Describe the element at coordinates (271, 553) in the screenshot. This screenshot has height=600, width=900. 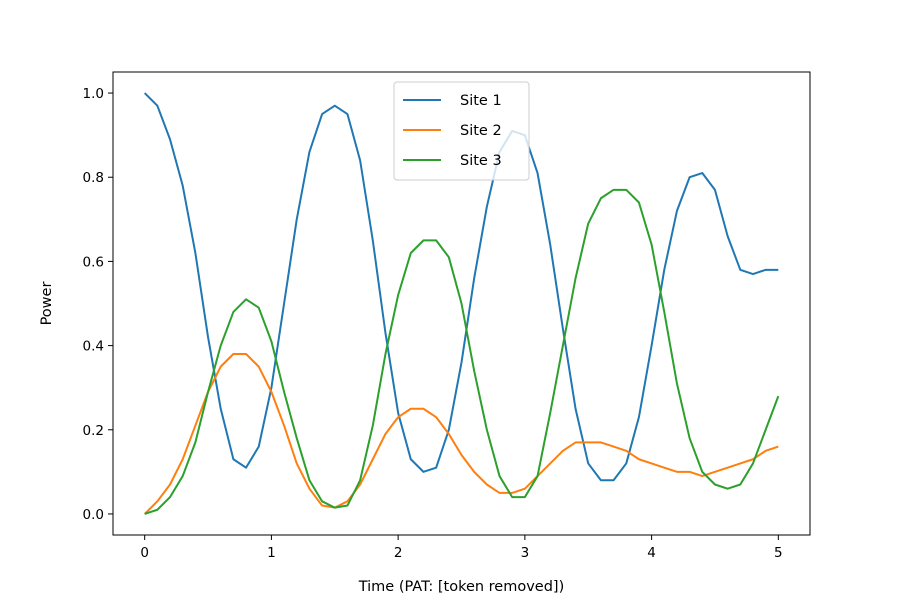
I see `x-tick-label: 1` at that location.